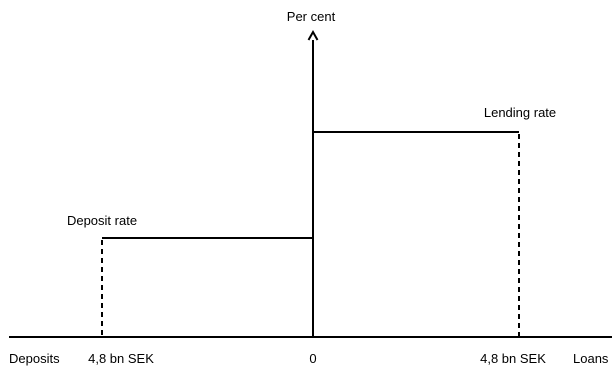  What do you see at coordinates (591, 358) in the screenshot?
I see `x-axis-loans-label: Loans` at bounding box center [591, 358].